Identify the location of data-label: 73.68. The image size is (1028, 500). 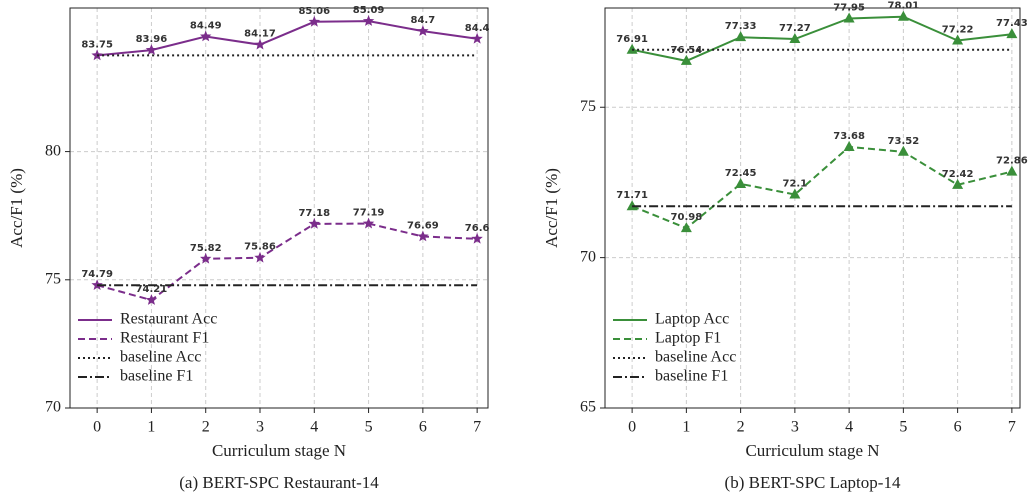
(849, 136).